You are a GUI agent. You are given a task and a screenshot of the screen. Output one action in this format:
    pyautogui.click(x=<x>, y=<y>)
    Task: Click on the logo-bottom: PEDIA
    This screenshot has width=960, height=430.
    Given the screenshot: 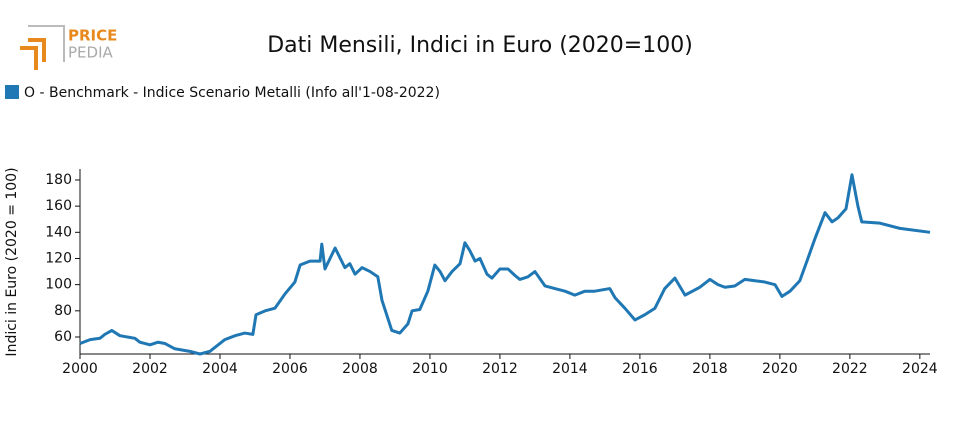 What is the action you would take?
    pyautogui.click(x=90, y=53)
    